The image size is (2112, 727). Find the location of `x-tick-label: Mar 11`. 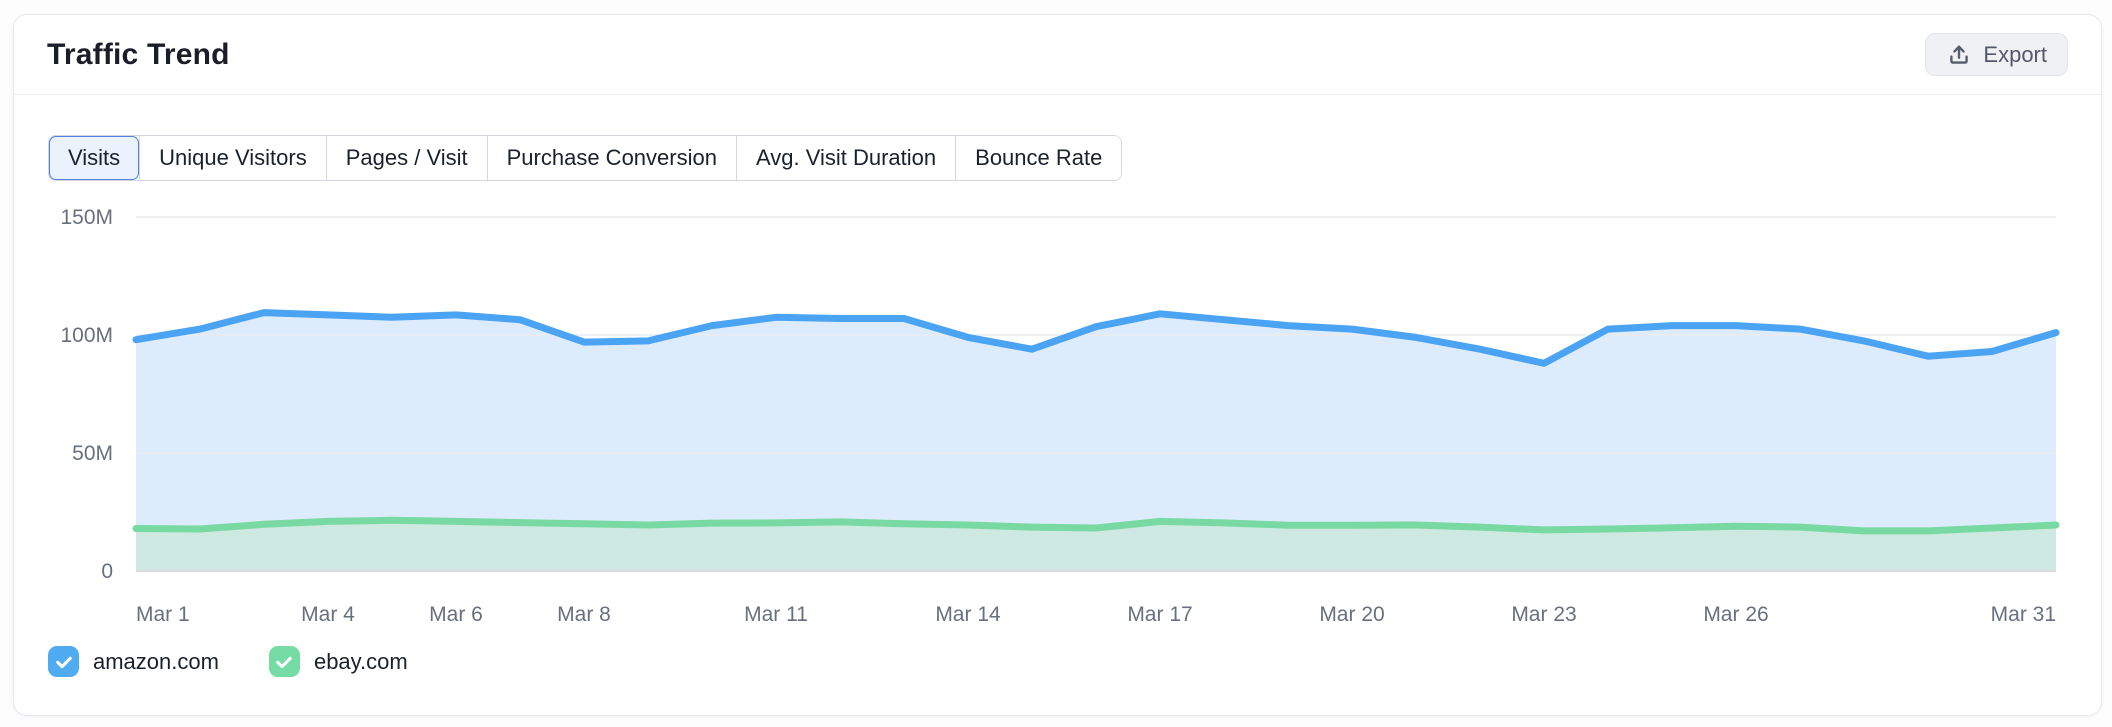

x-tick-label: Mar 11 is located at coordinates (776, 614).